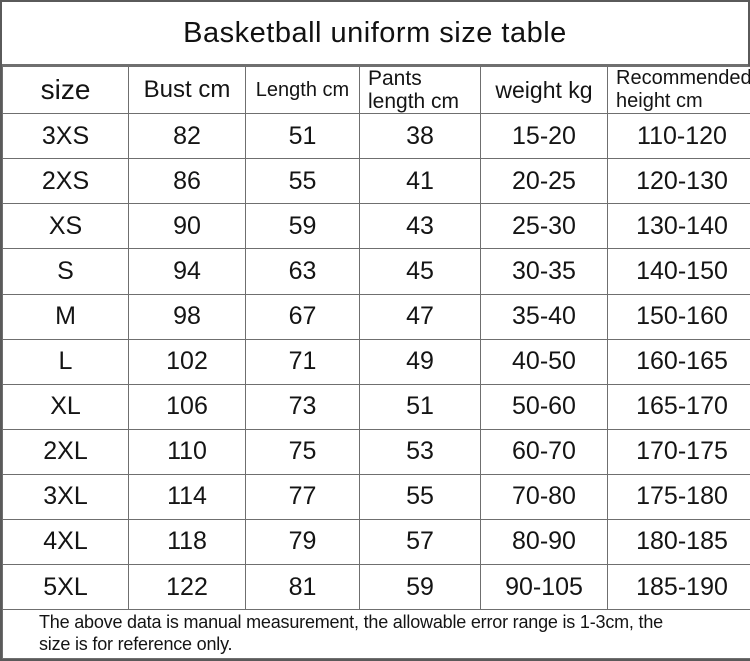 This screenshot has width=750, height=661. What do you see at coordinates (187, 541) in the screenshot?
I see `cell-bust: 118` at bounding box center [187, 541].